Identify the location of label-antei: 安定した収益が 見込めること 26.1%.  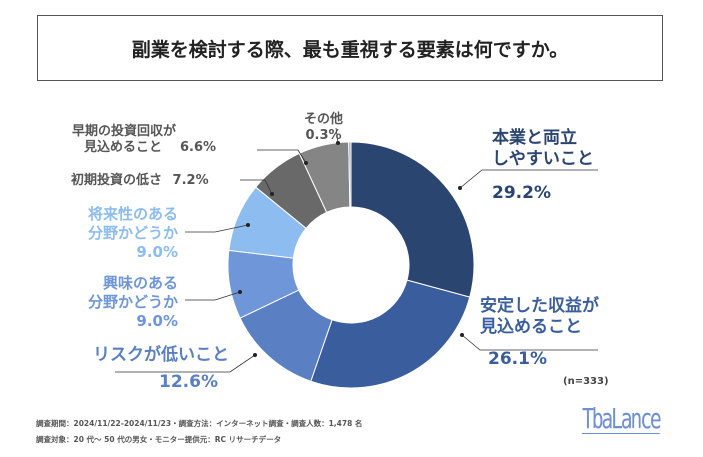
(539, 333).